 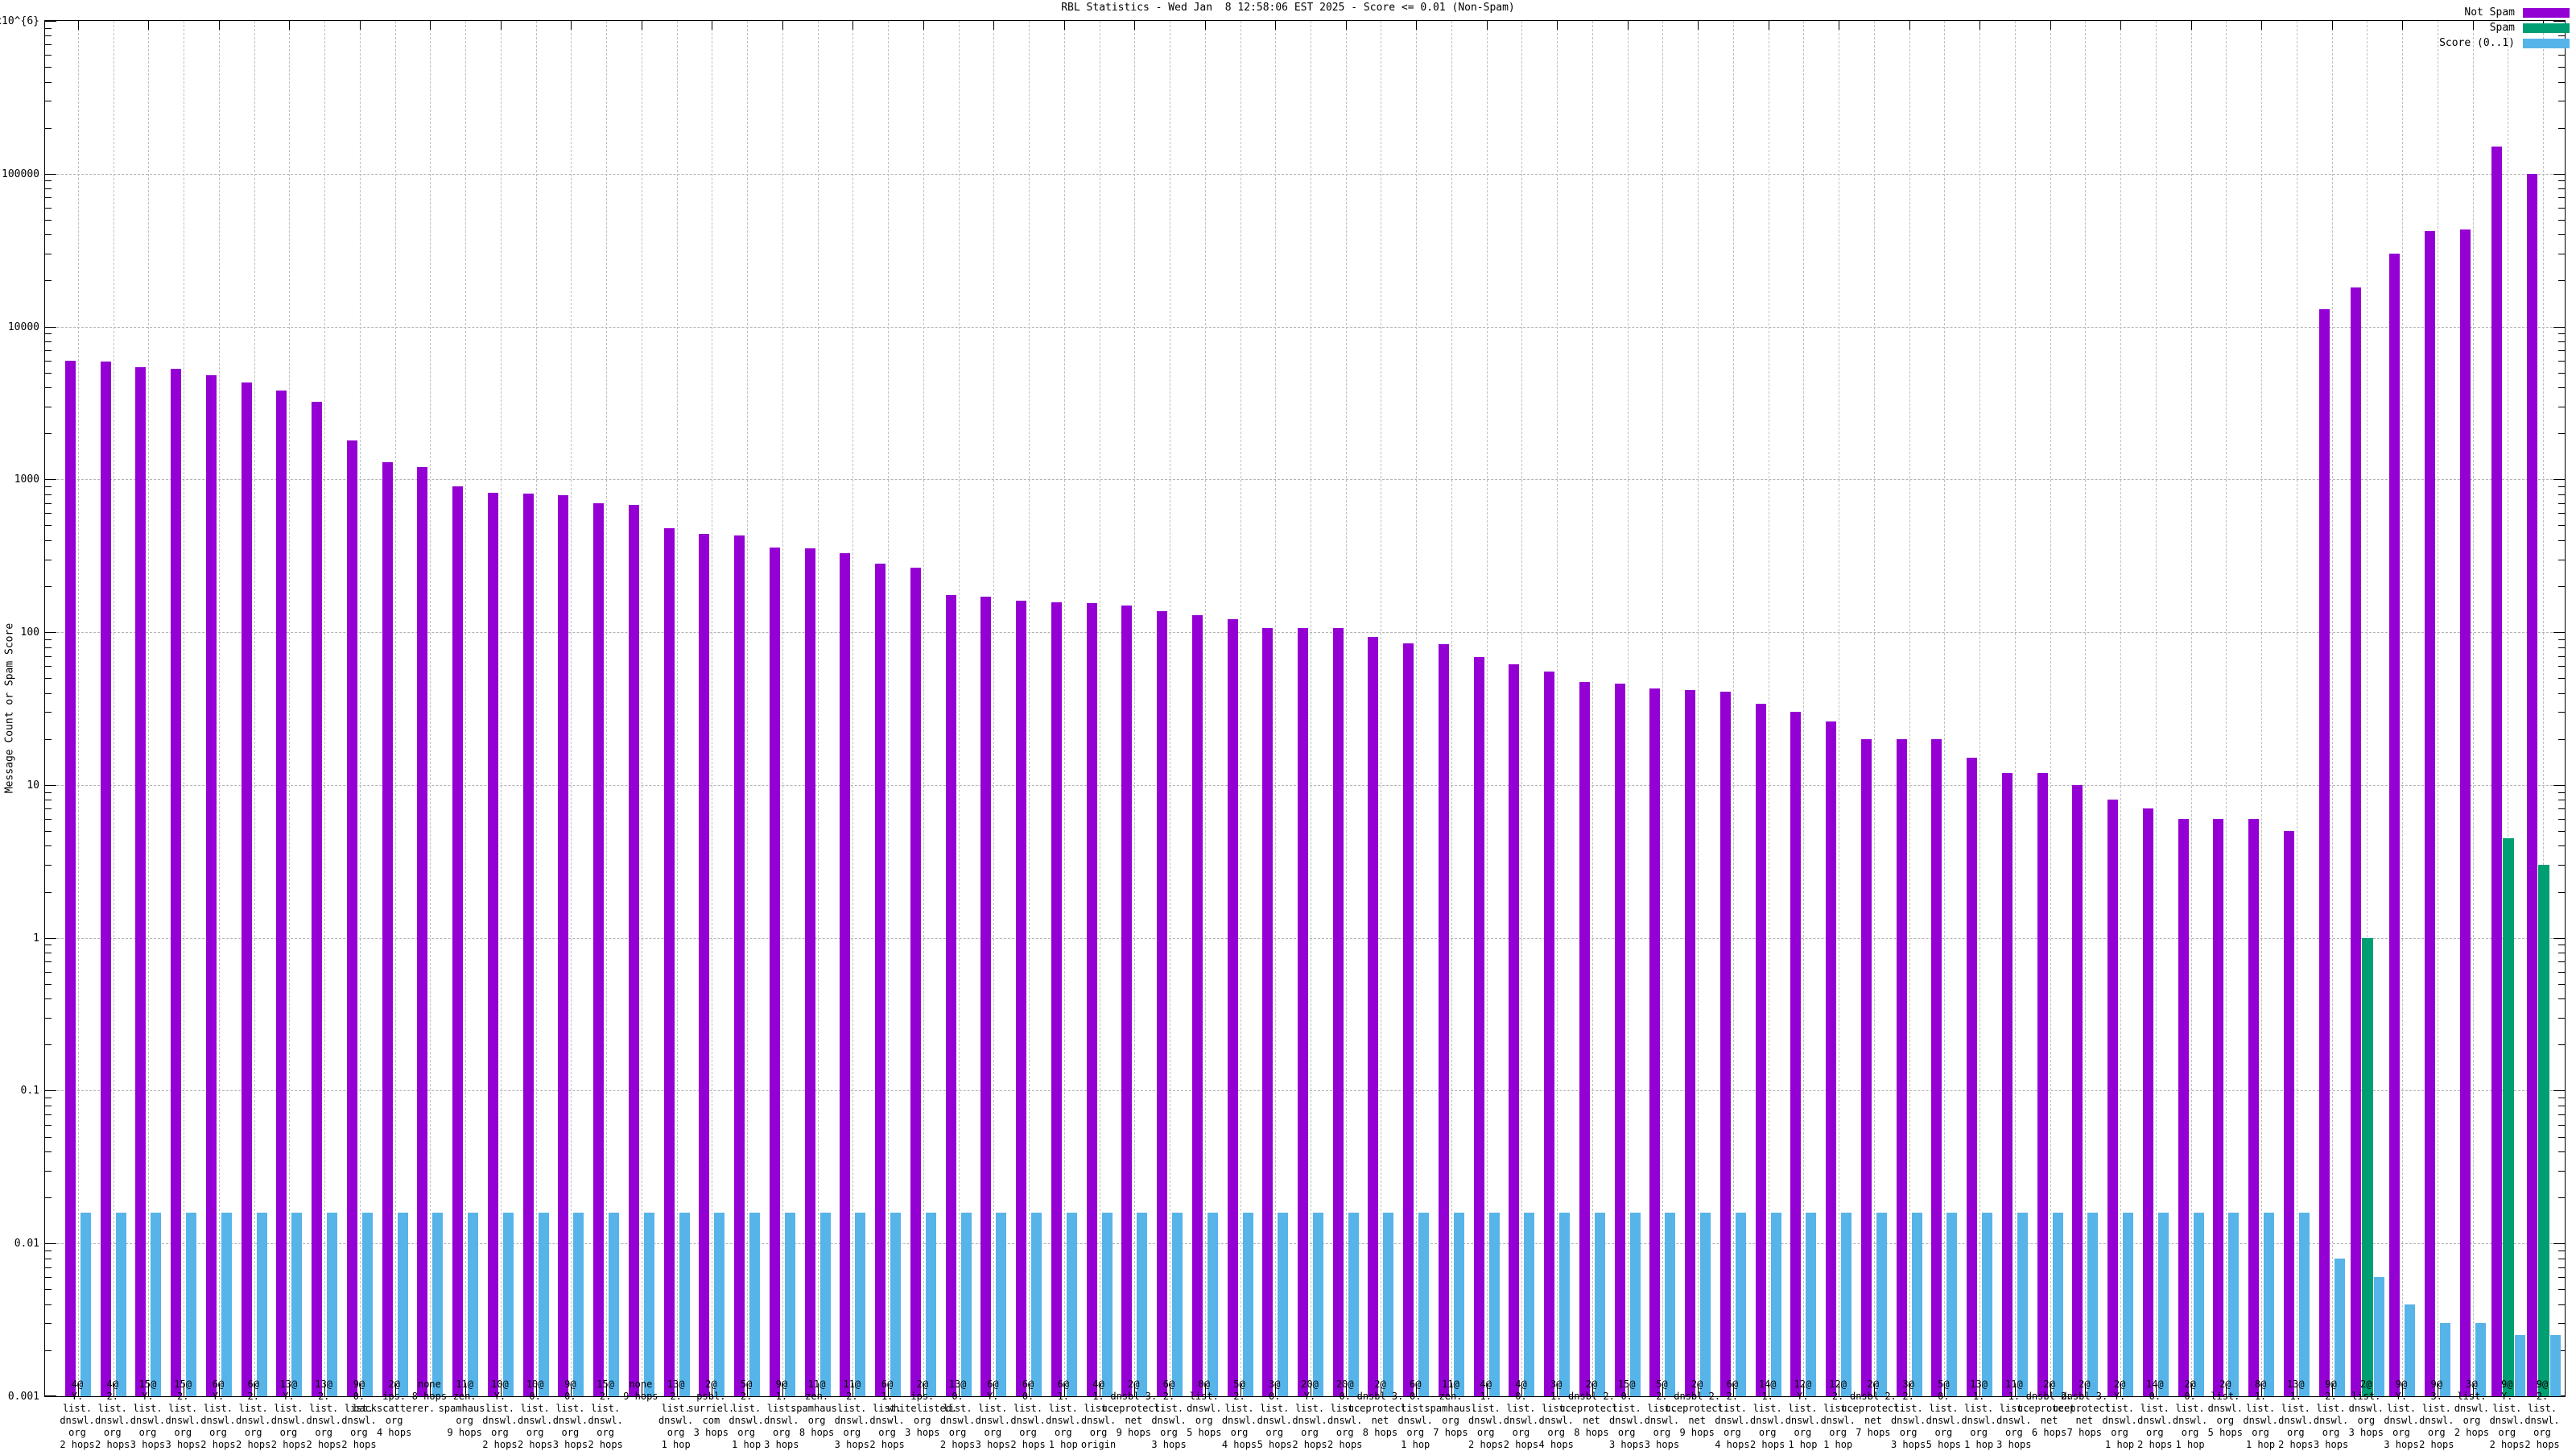 I want to click on x-category-label: 13@ 0. list. dnswl. org 2 hops, so click(x=957, y=1414).